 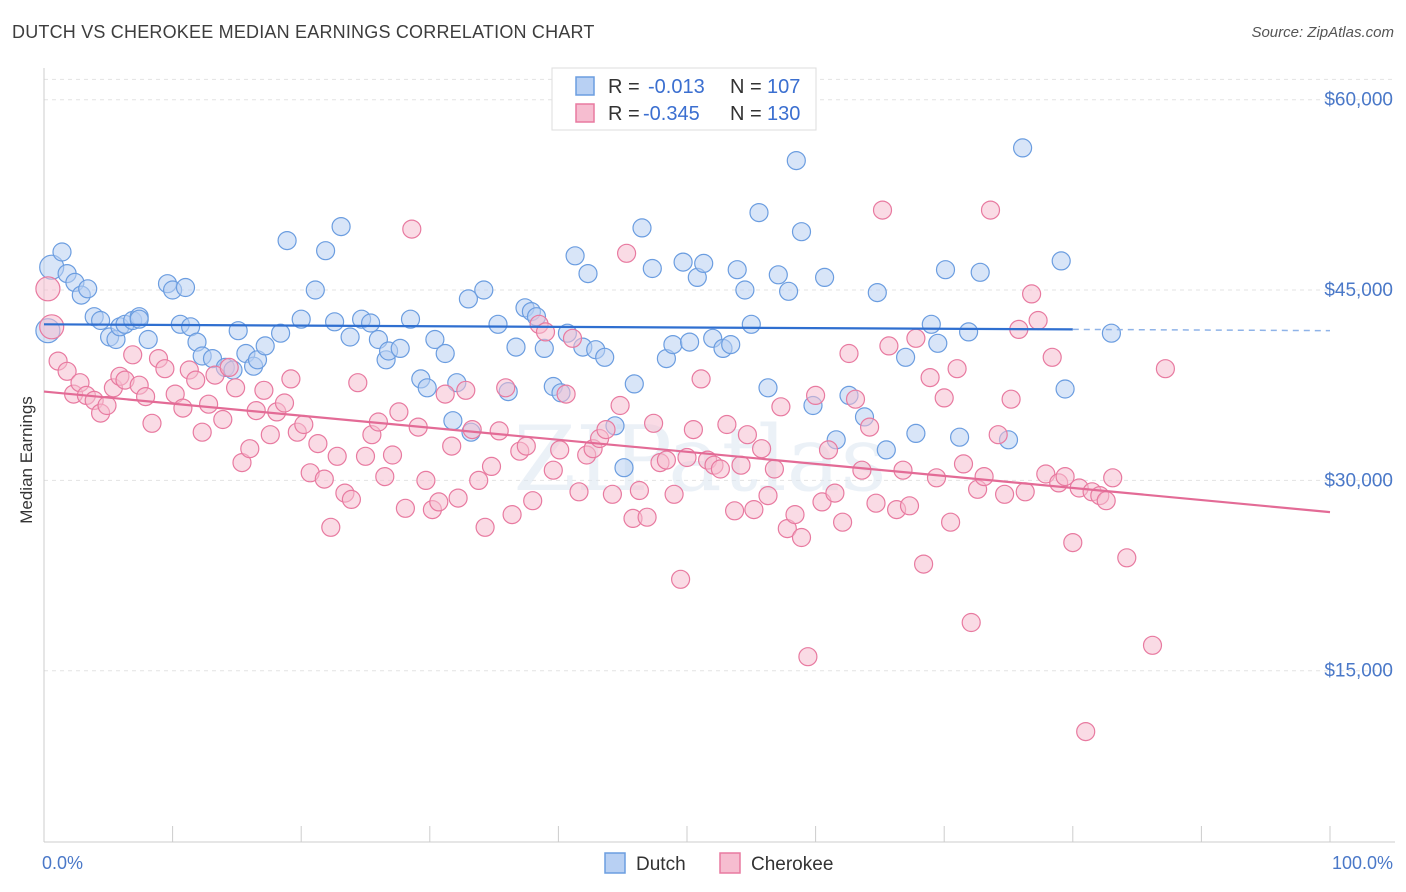 I want to click on legend-swatch-dutch, so click(x=615, y=863).